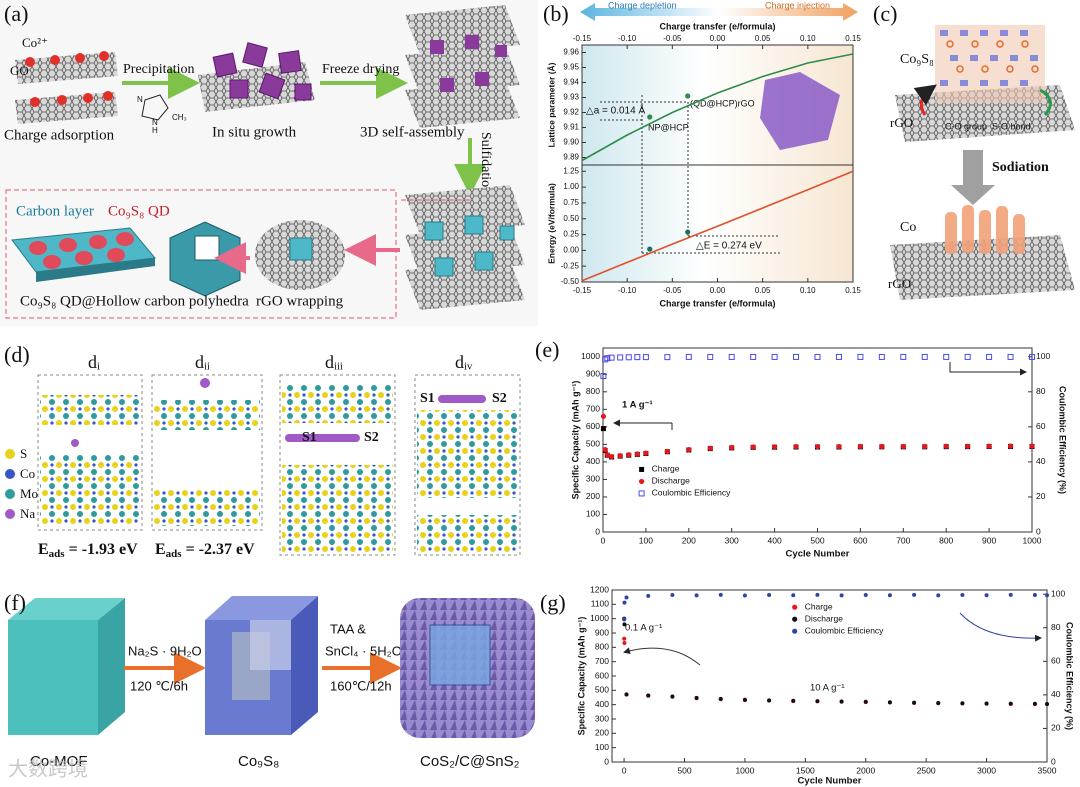 The width and height of the screenshot is (1080, 787). What do you see at coordinates (10, 494) in the screenshot?
I see `legend-dot` at bounding box center [10, 494].